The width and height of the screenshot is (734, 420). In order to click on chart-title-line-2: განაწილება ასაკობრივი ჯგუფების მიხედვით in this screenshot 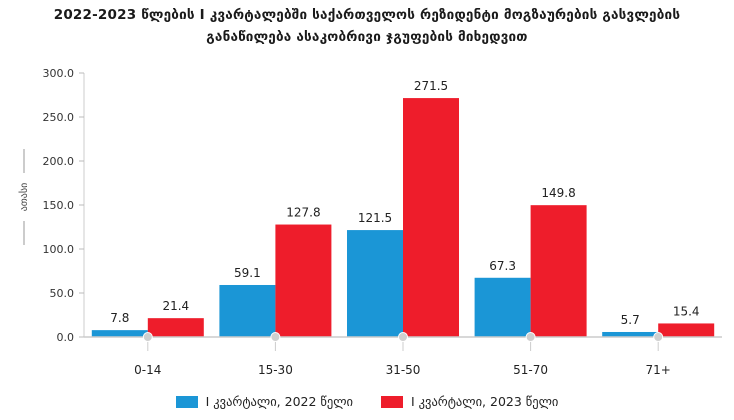, I will do `click(367, 37)`.